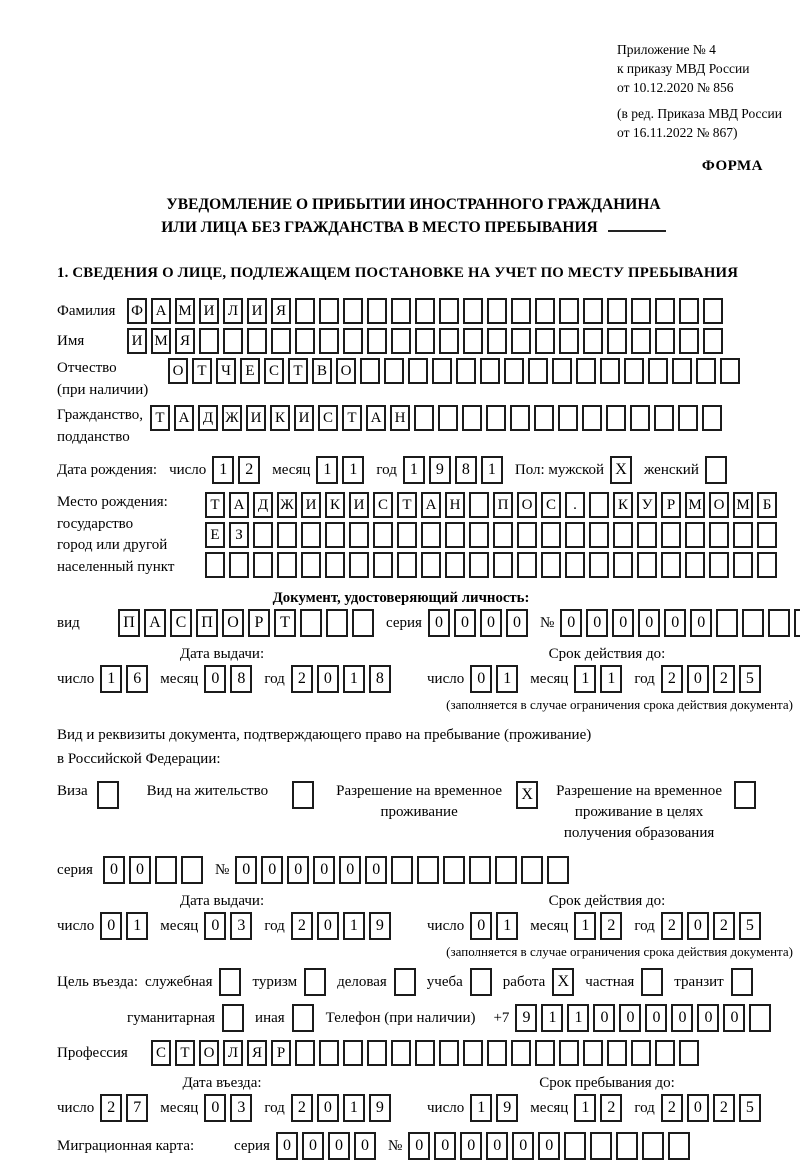  I want to click on char-box: Ф, so click(137, 311).